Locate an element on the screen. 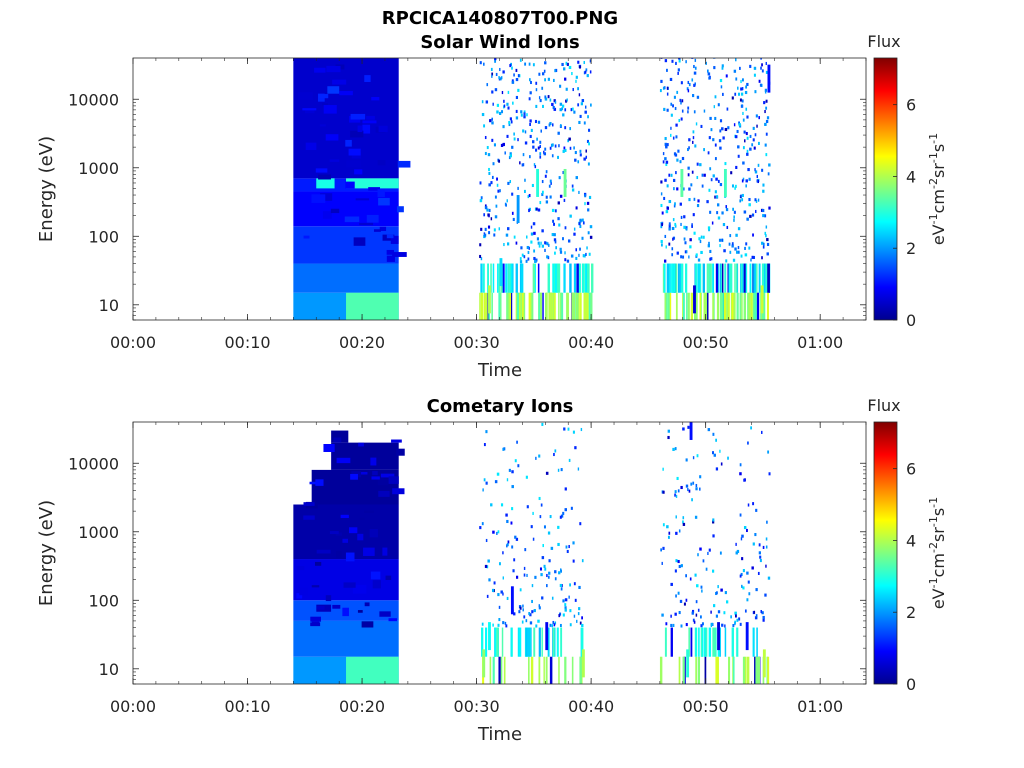 Image resolution: width=1024 pixels, height=768 pixels. x-tick-label: 00:30 is located at coordinates (477, 342).